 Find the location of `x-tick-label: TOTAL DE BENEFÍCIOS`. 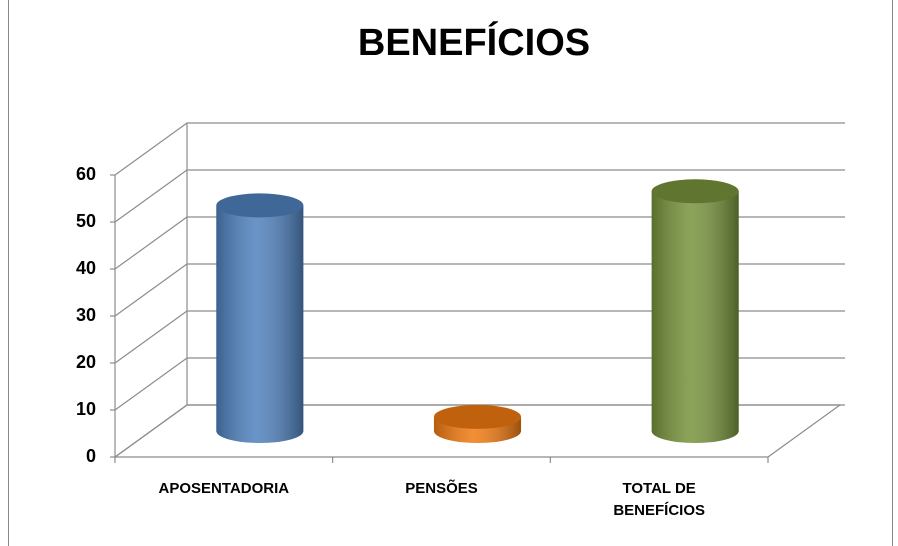

x-tick-label: TOTAL DE BENEFÍCIOS is located at coordinates (659, 499).